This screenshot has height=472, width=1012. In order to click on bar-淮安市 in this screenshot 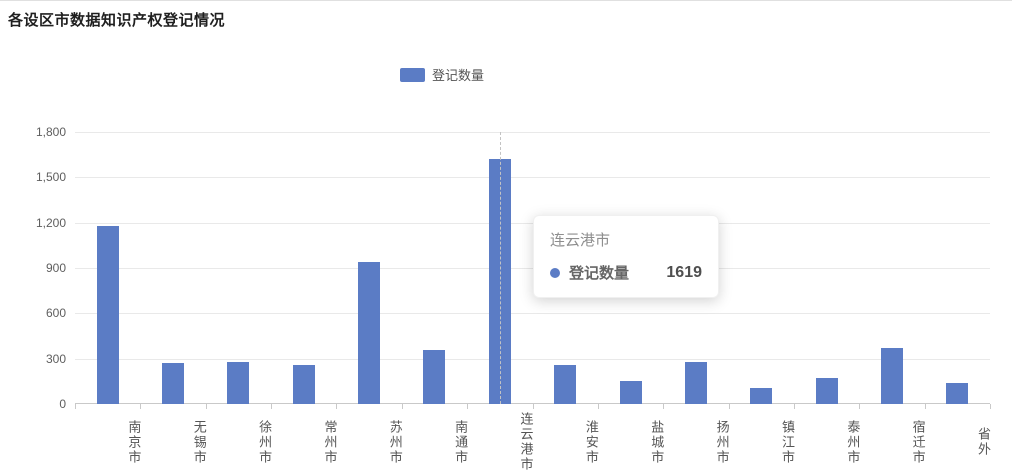, I will do `click(565, 384)`.